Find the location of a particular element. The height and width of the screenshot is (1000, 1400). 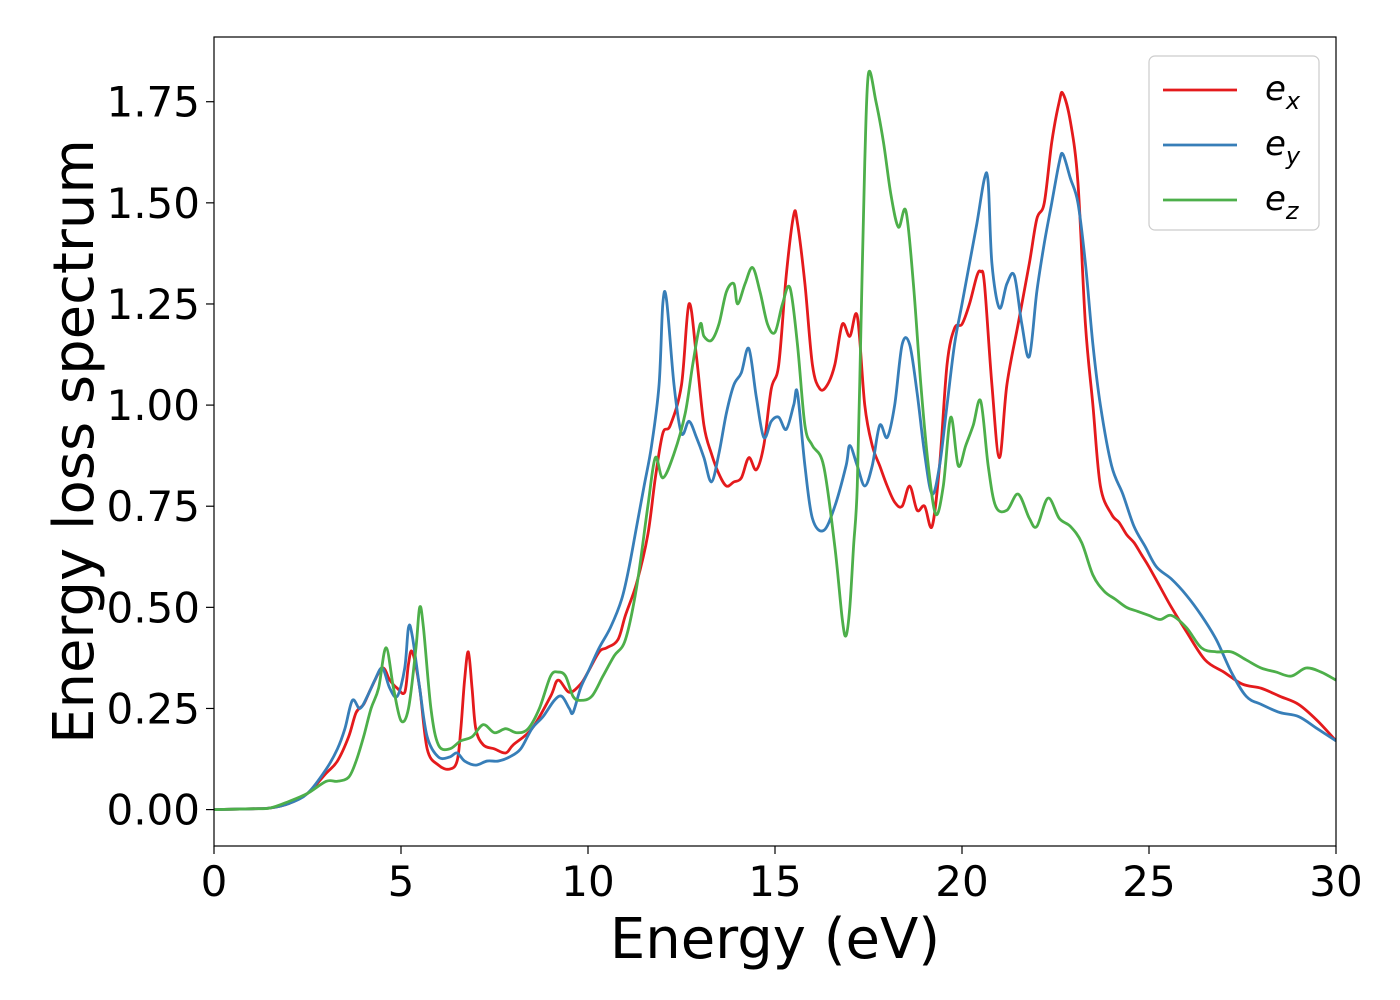

legend-label: ex is located at coordinates (1283, 92).